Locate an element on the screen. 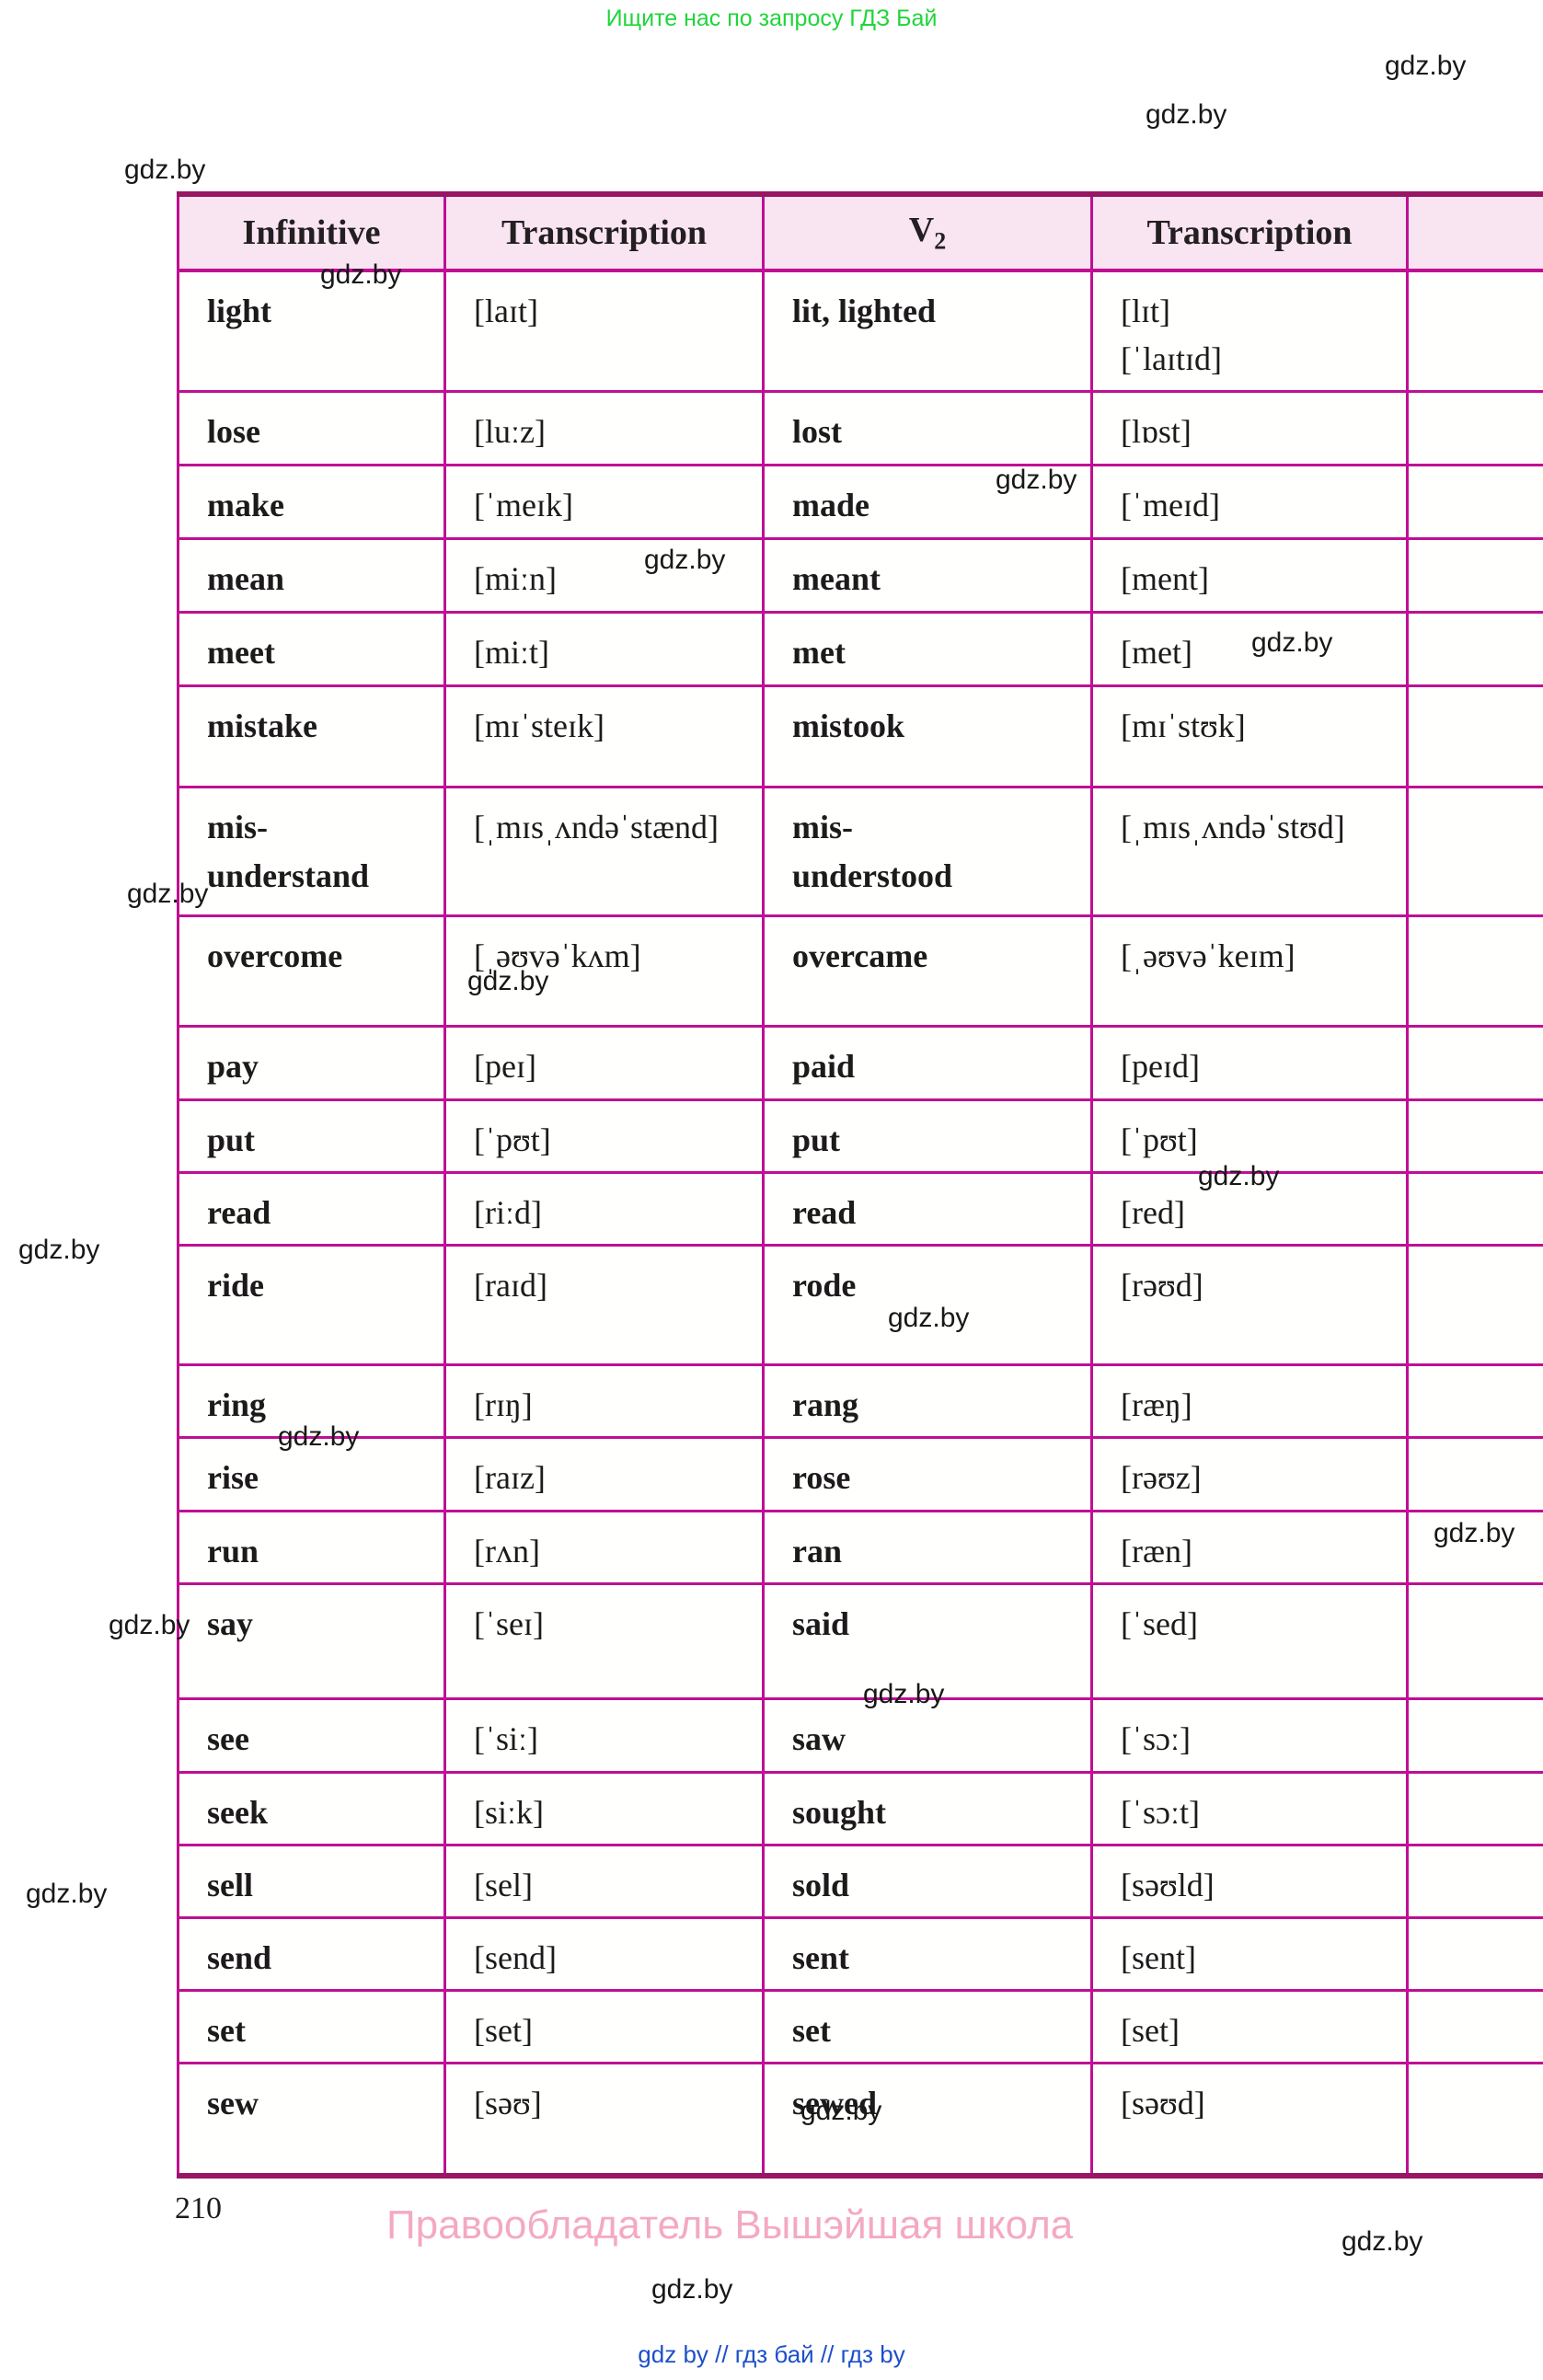 The width and height of the screenshot is (1543, 2380). v2-cell: ran is located at coordinates (927, 1548).